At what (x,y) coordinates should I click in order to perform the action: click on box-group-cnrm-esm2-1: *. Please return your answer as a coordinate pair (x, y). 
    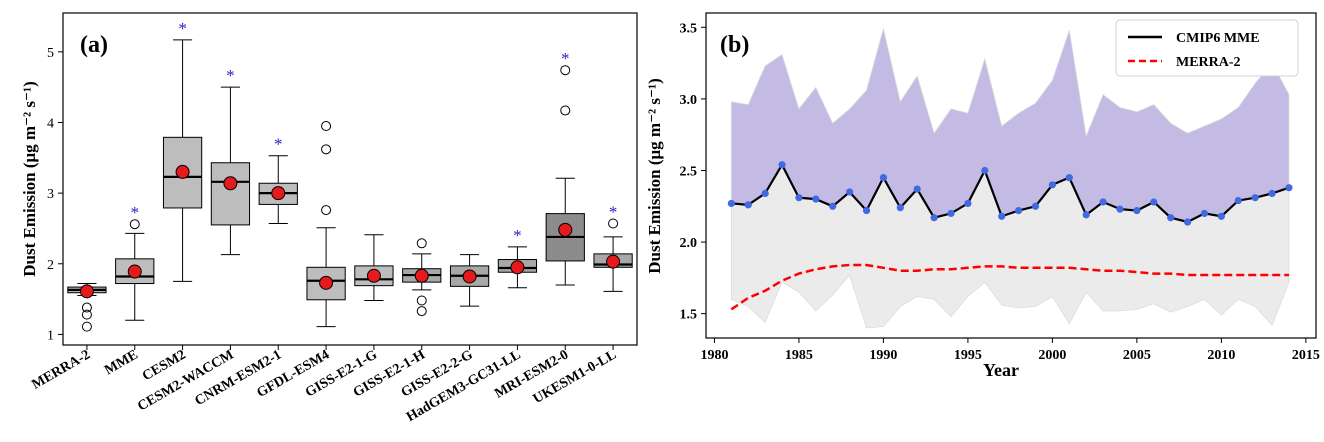
    Looking at the image, I should click on (278, 180).